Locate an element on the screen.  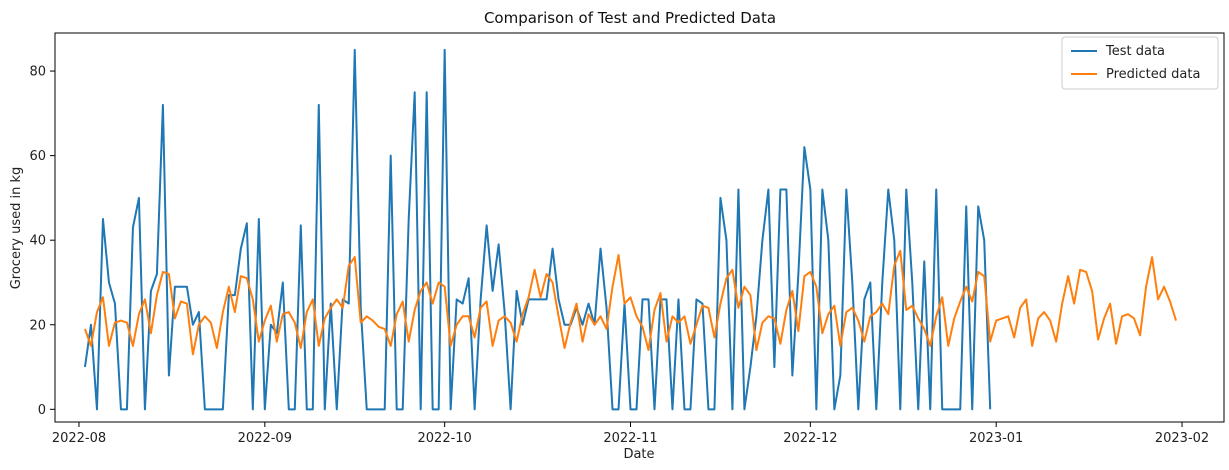
legend-label-test: Test data is located at coordinates (1135, 51).